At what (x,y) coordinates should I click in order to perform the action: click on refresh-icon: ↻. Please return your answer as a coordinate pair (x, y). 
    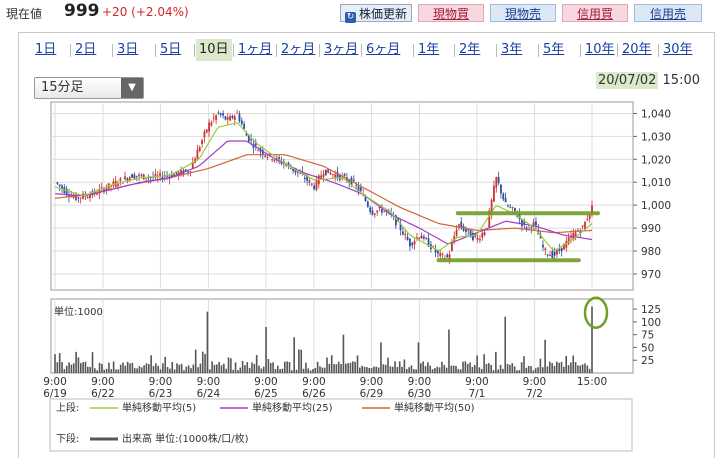
    Looking at the image, I should click on (350, 17).